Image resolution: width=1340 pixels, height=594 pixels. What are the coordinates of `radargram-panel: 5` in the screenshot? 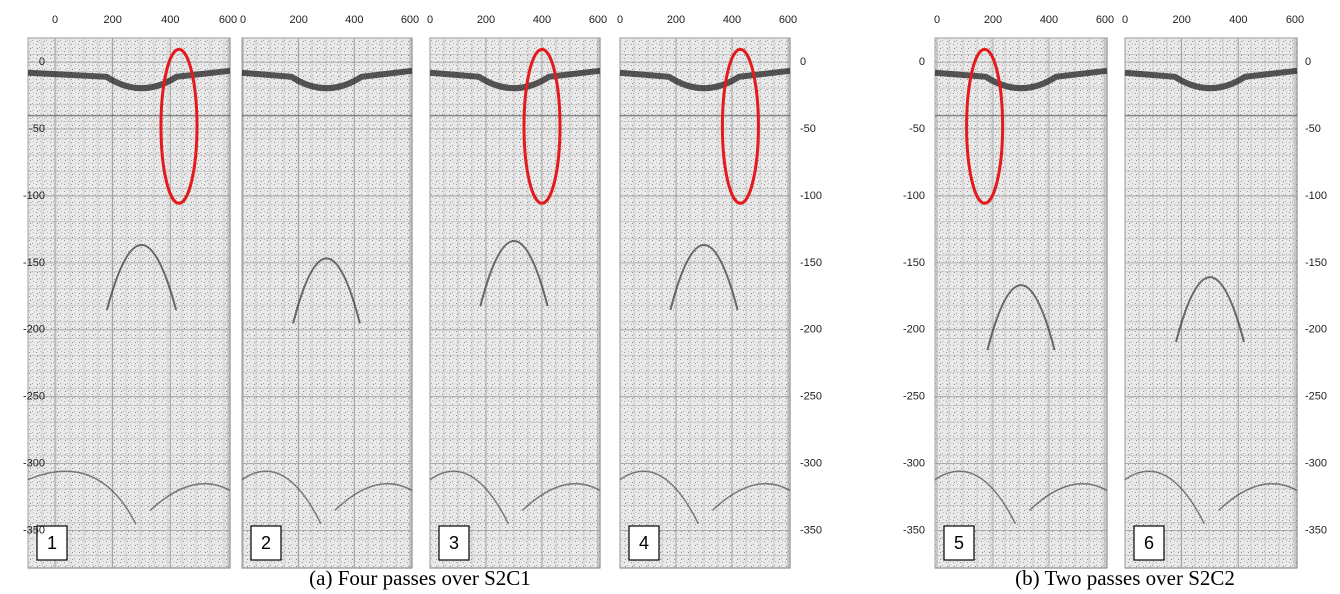 It's located at (1021, 303).